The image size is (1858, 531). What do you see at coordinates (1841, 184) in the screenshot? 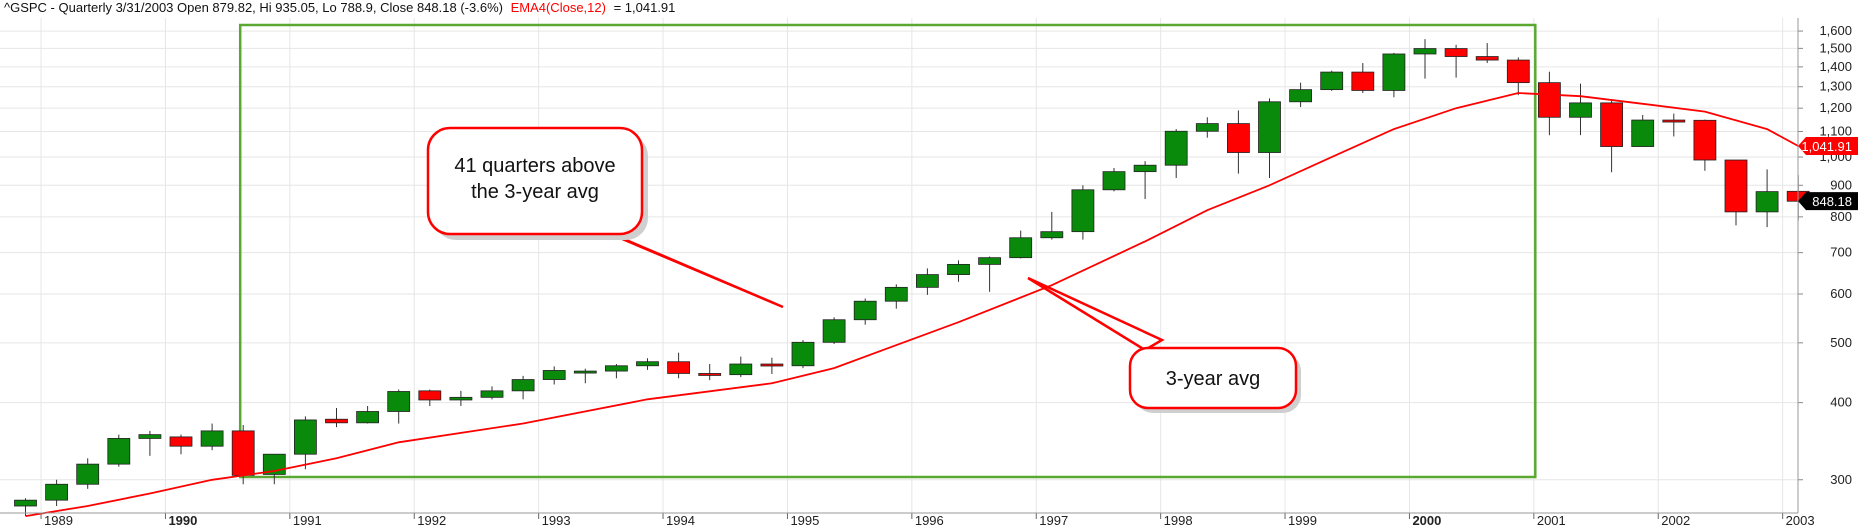
I see `y-tick-label: 900` at bounding box center [1841, 184].